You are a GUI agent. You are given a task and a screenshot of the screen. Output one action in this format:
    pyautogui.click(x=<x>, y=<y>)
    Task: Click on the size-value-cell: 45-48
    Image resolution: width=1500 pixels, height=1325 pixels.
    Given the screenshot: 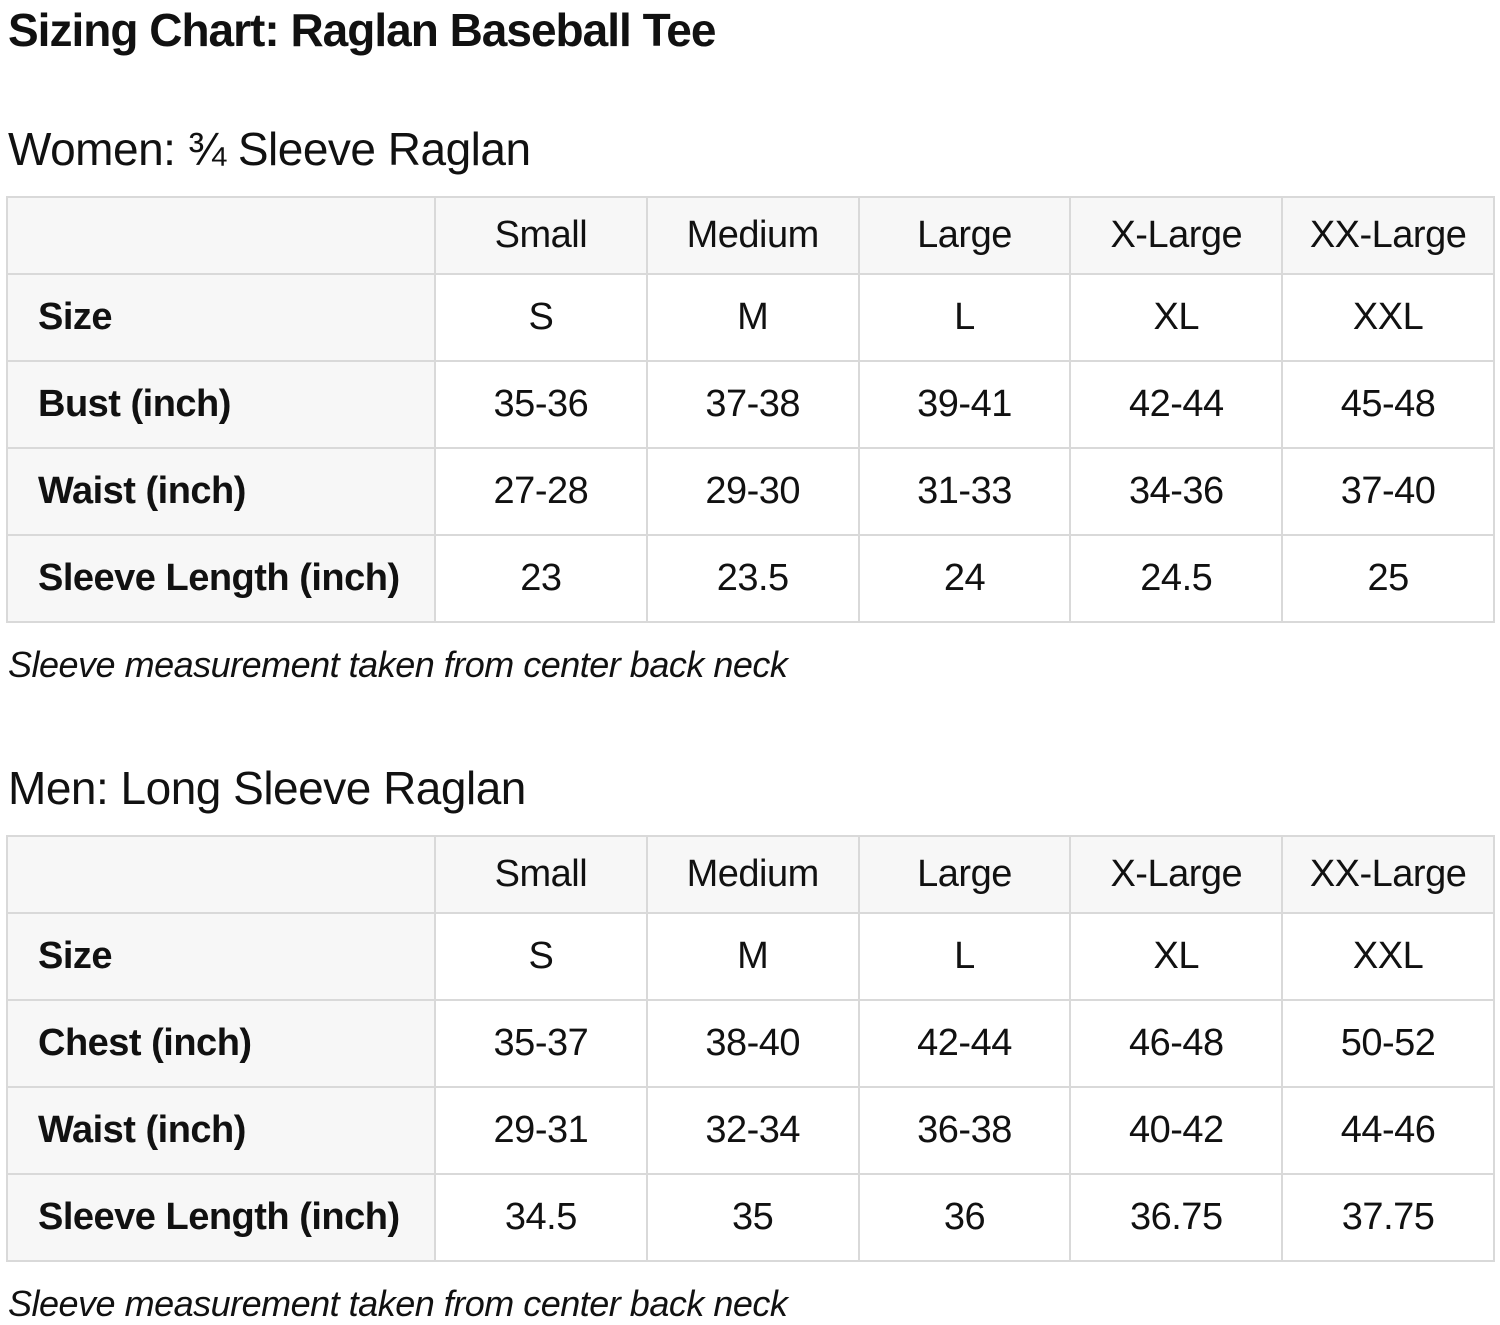 What is the action you would take?
    pyautogui.click(x=1388, y=404)
    